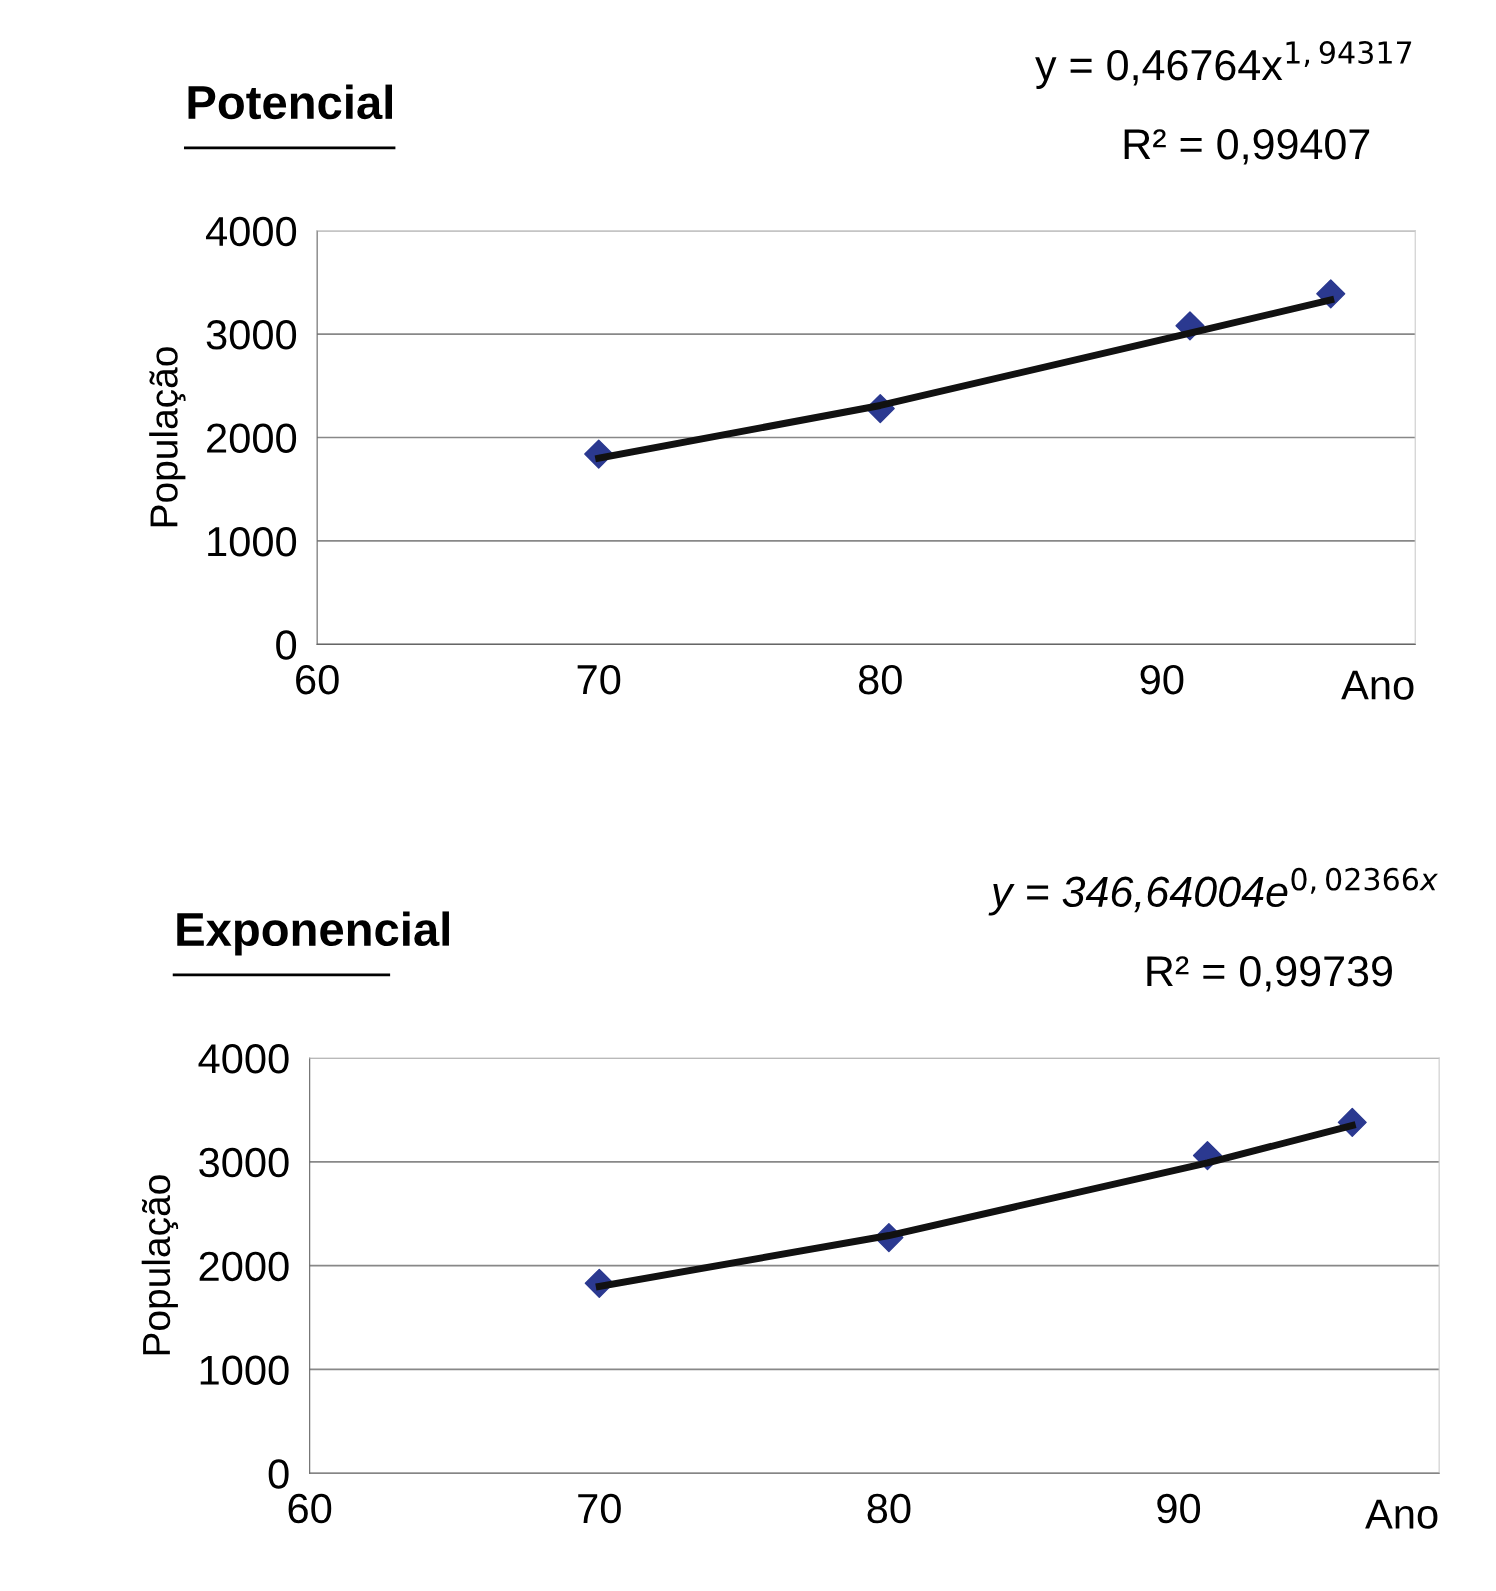 The width and height of the screenshot is (1496, 1591). What do you see at coordinates (1269, 974) in the screenshot?
I see `text: R² = 0,99739` at bounding box center [1269, 974].